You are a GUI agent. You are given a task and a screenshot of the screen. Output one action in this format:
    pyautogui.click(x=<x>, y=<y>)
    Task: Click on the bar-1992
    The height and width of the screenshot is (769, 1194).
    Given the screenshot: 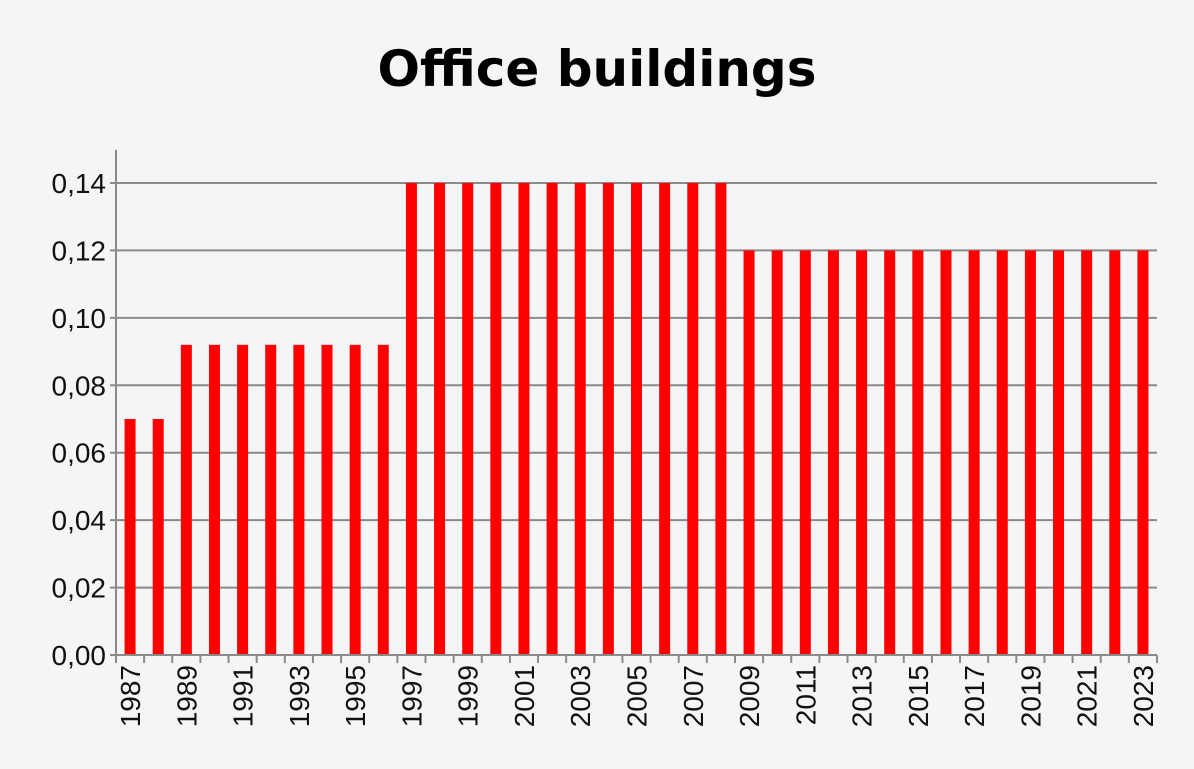 What is the action you would take?
    pyautogui.click(x=271, y=499)
    